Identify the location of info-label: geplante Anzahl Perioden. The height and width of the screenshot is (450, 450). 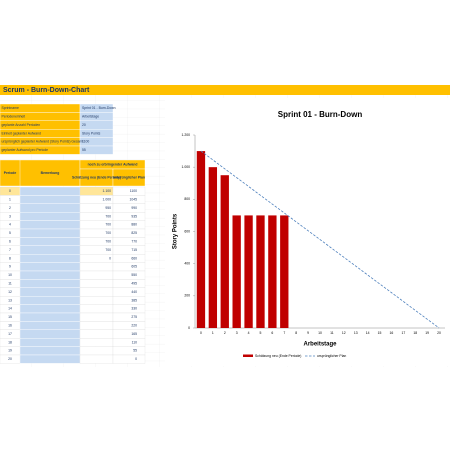
(21, 125).